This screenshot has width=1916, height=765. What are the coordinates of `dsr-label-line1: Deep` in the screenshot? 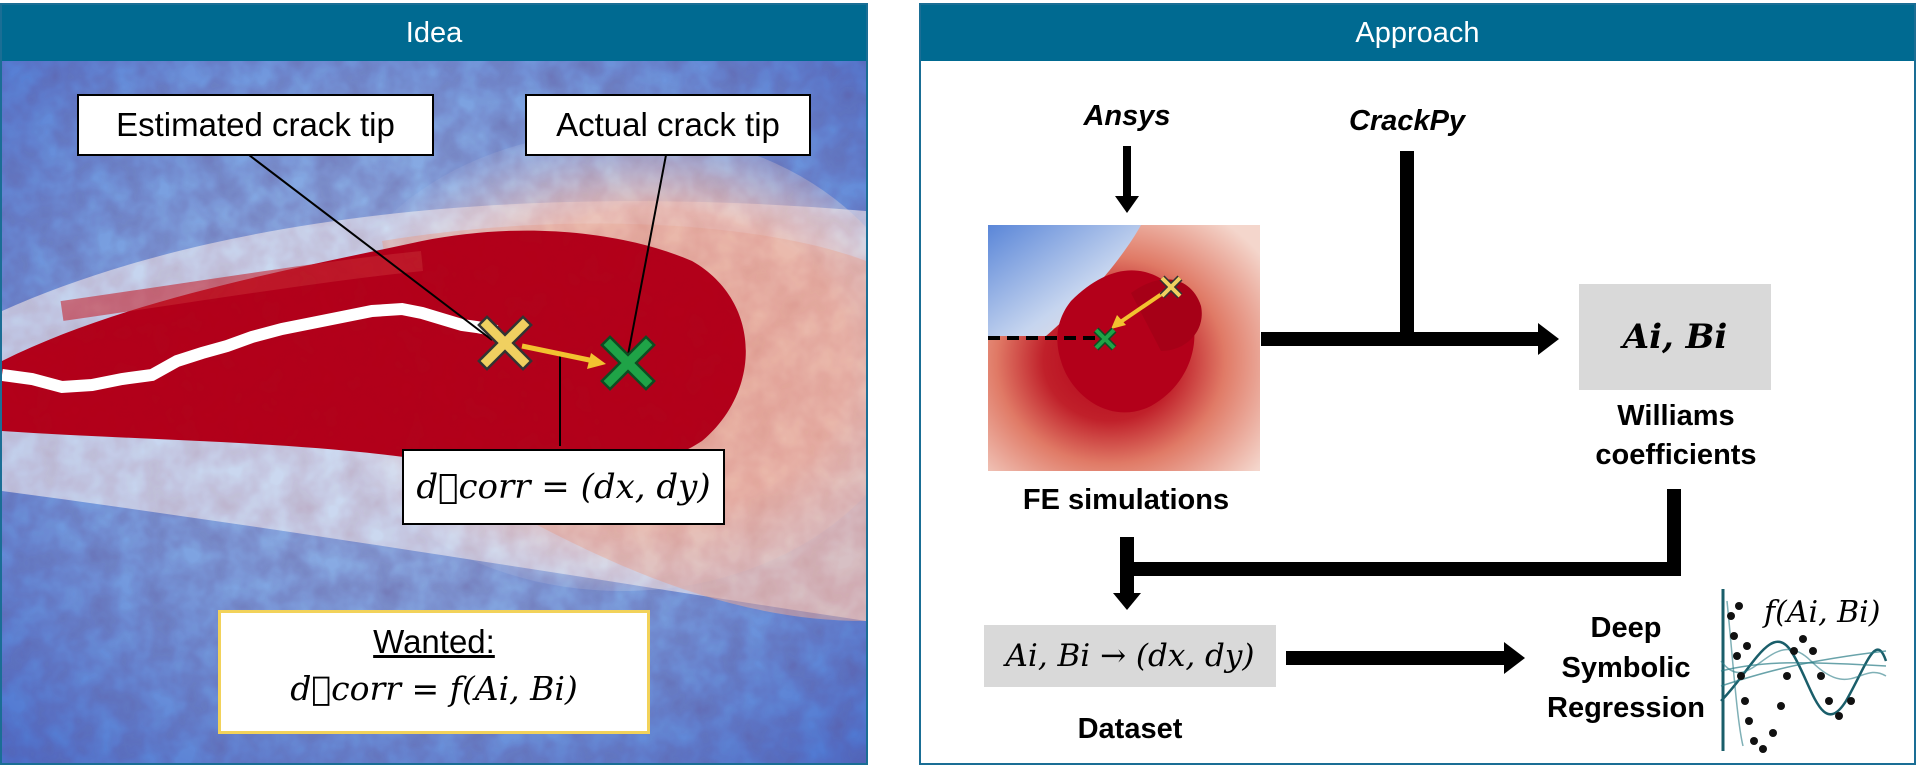 It's located at (1626, 628).